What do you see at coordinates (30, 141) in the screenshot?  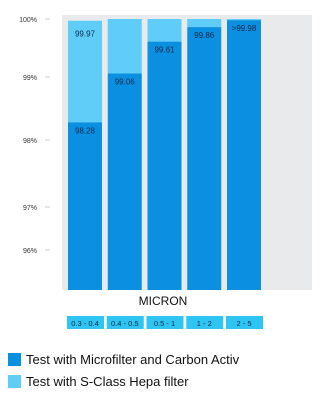 I see `y-tick-label: 98%` at bounding box center [30, 141].